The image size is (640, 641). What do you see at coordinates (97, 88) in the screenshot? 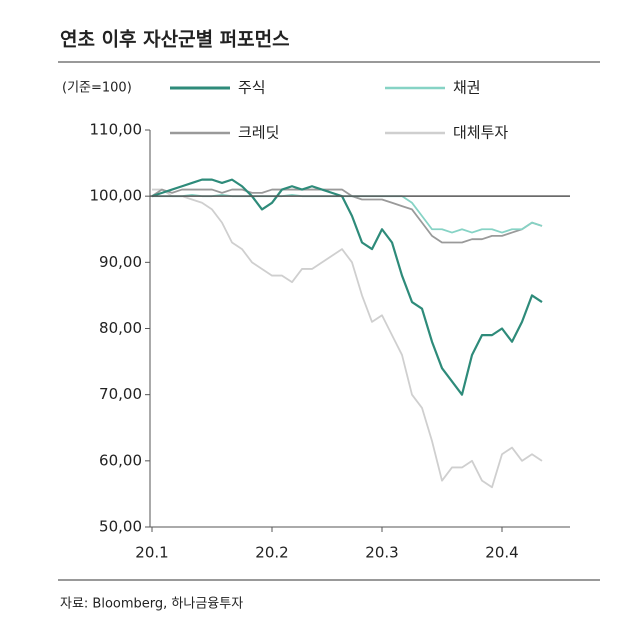
I see `unit-note: (기준=100)` at bounding box center [97, 88].